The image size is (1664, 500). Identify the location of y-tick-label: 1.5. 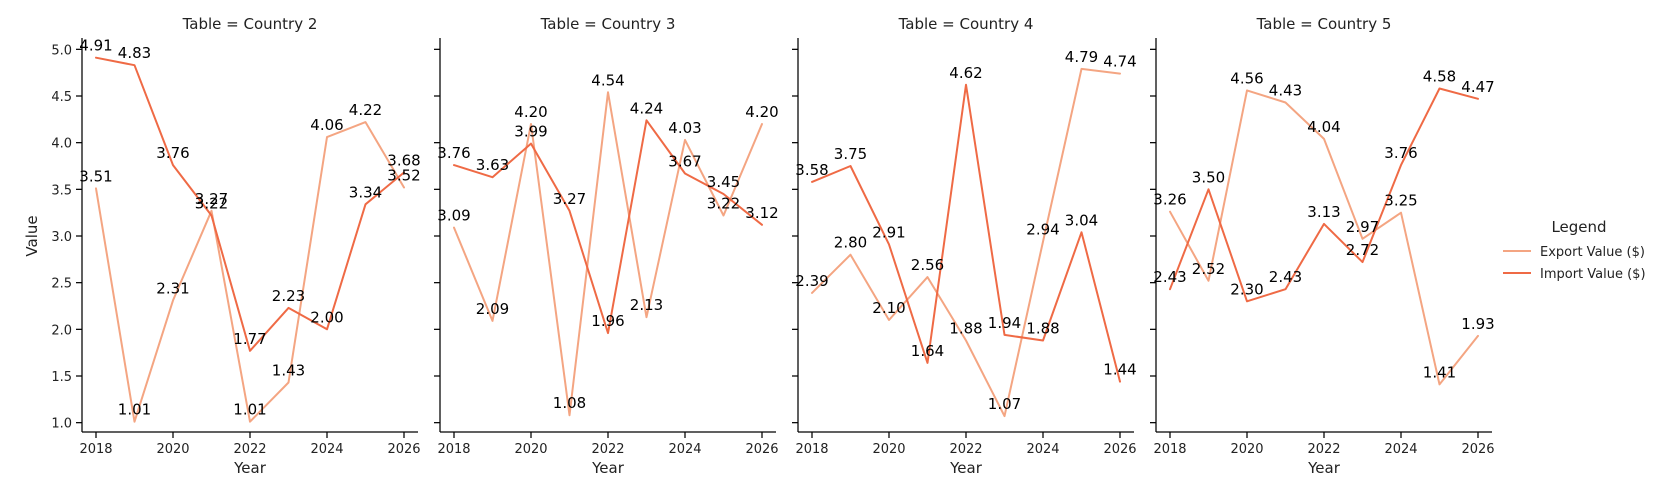
(61, 377).